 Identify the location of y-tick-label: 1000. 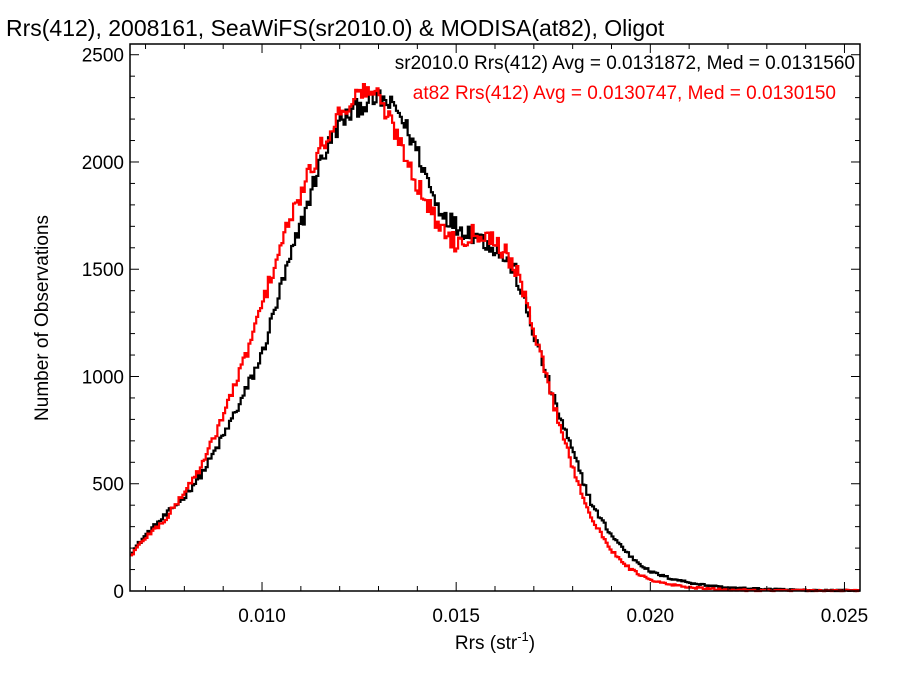
(103, 377).